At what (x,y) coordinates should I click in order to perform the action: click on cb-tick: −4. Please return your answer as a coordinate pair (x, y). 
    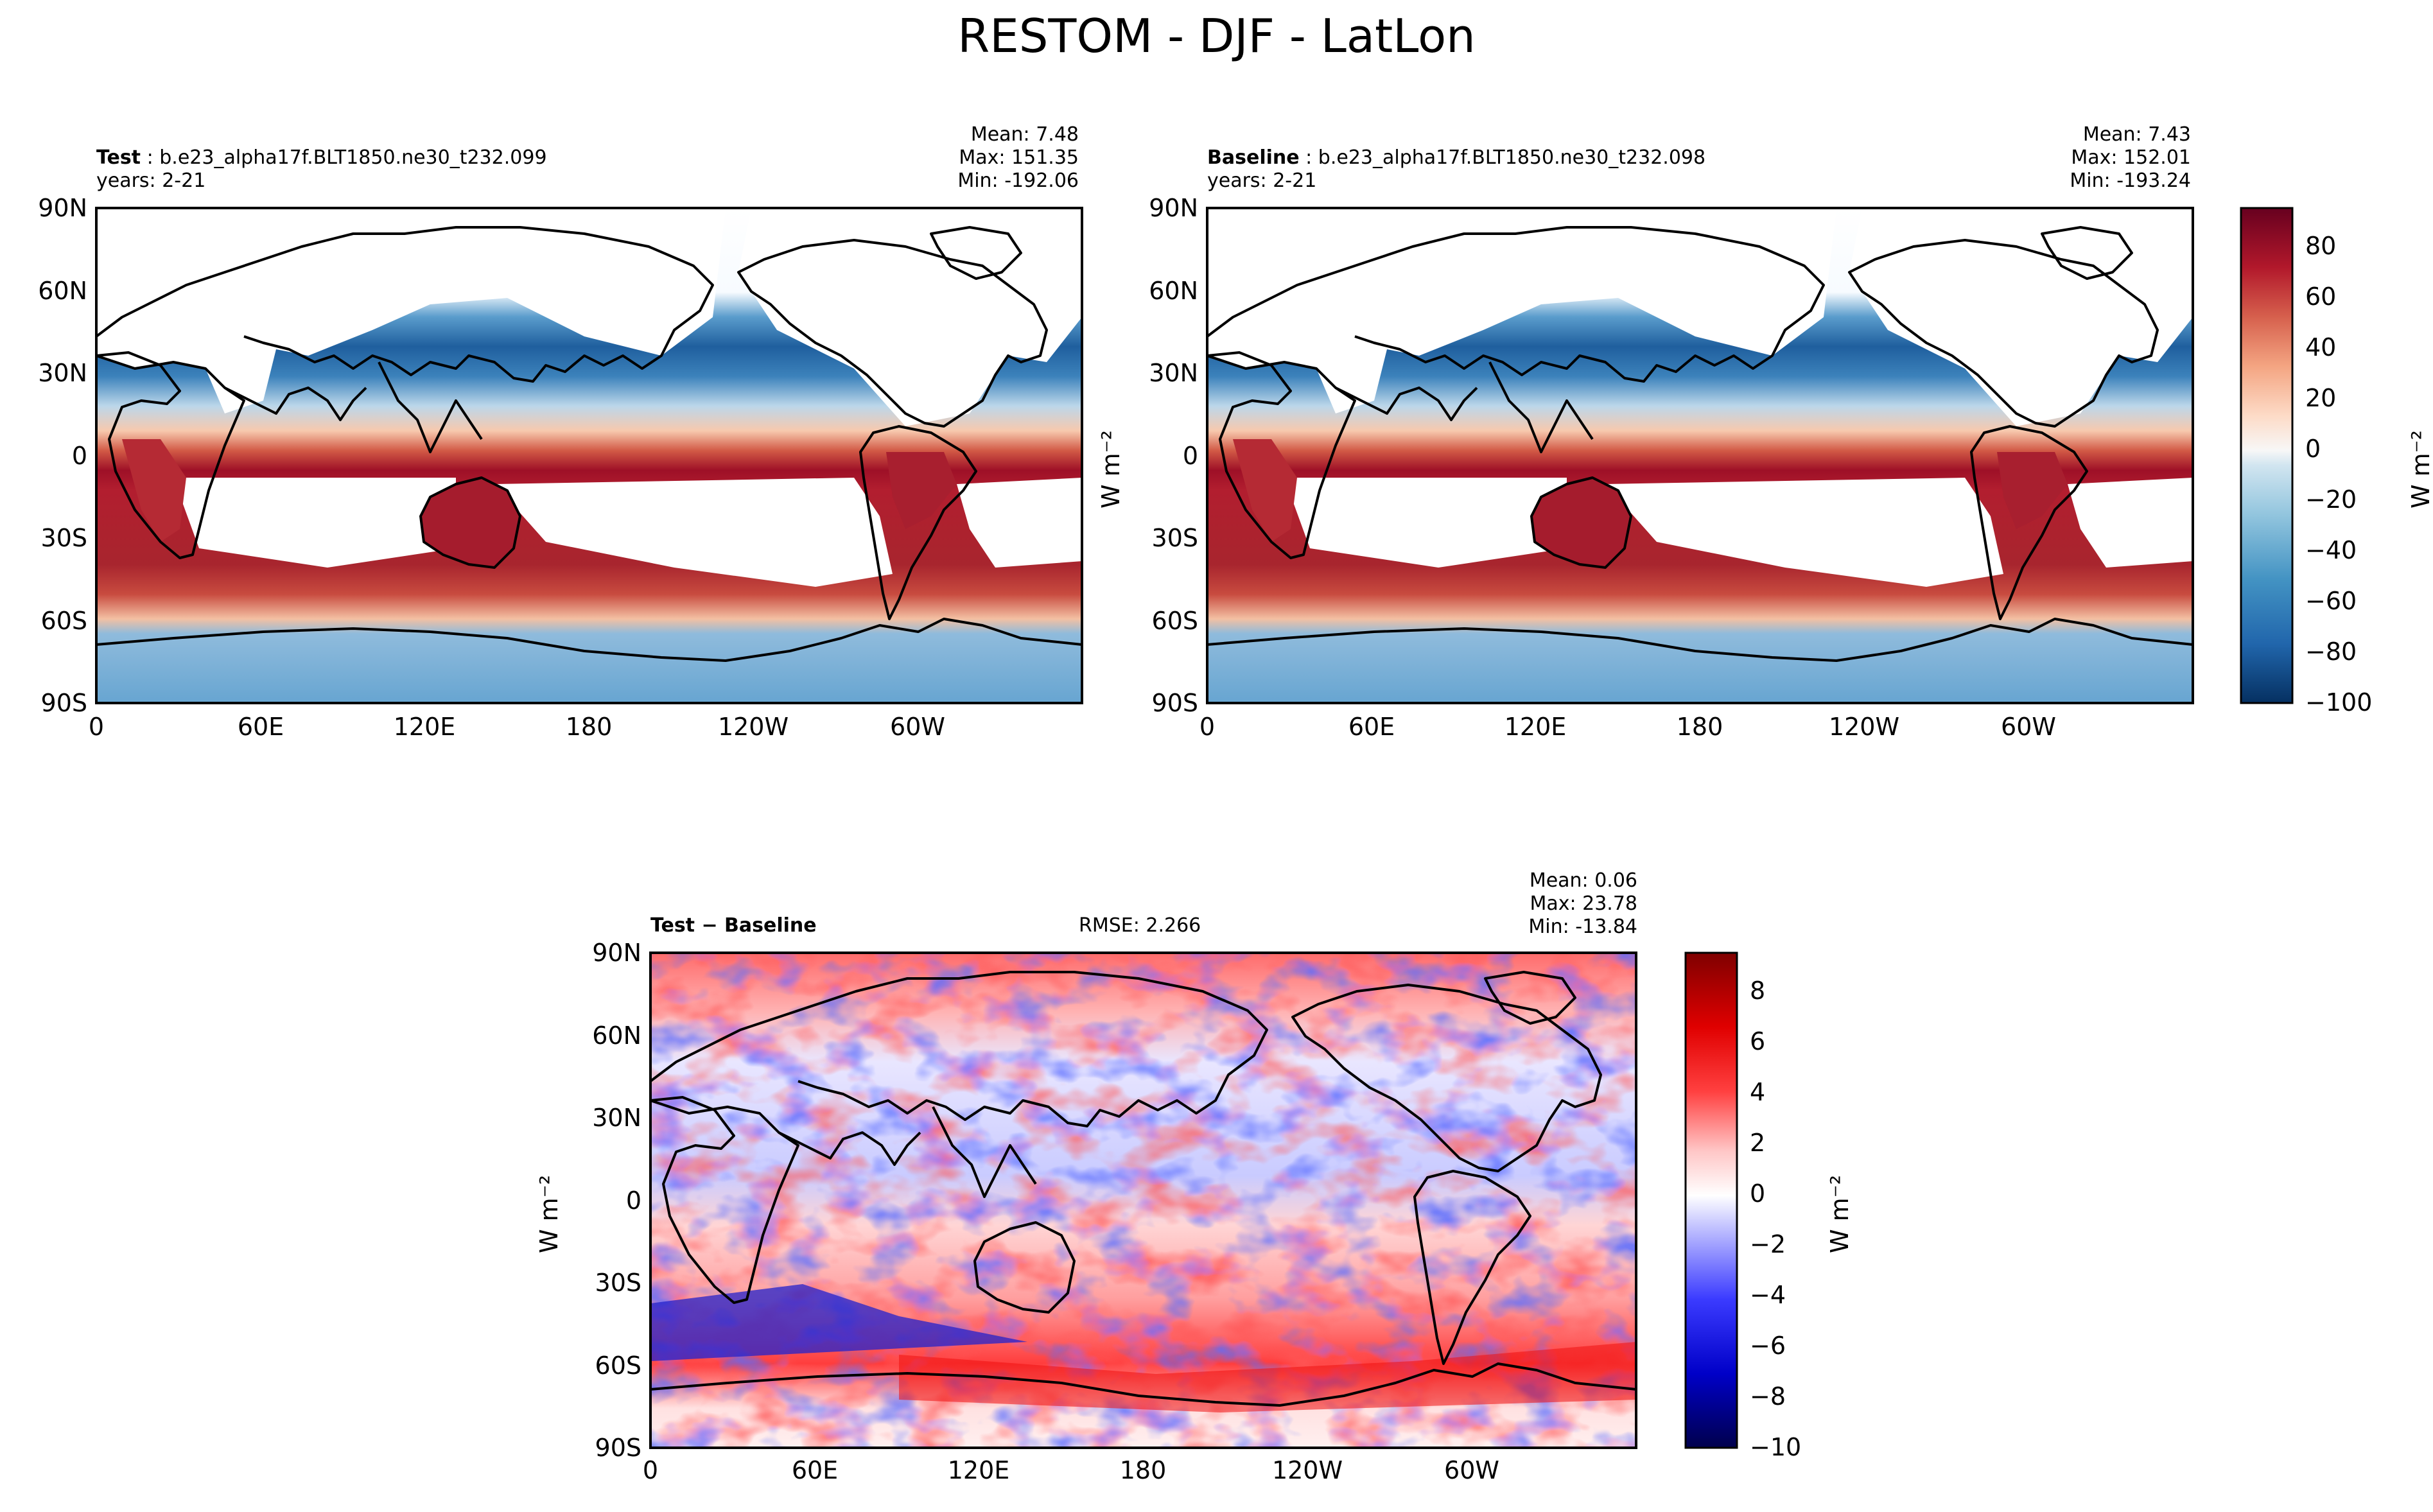
    Looking at the image, I should click on (1768, 1295).